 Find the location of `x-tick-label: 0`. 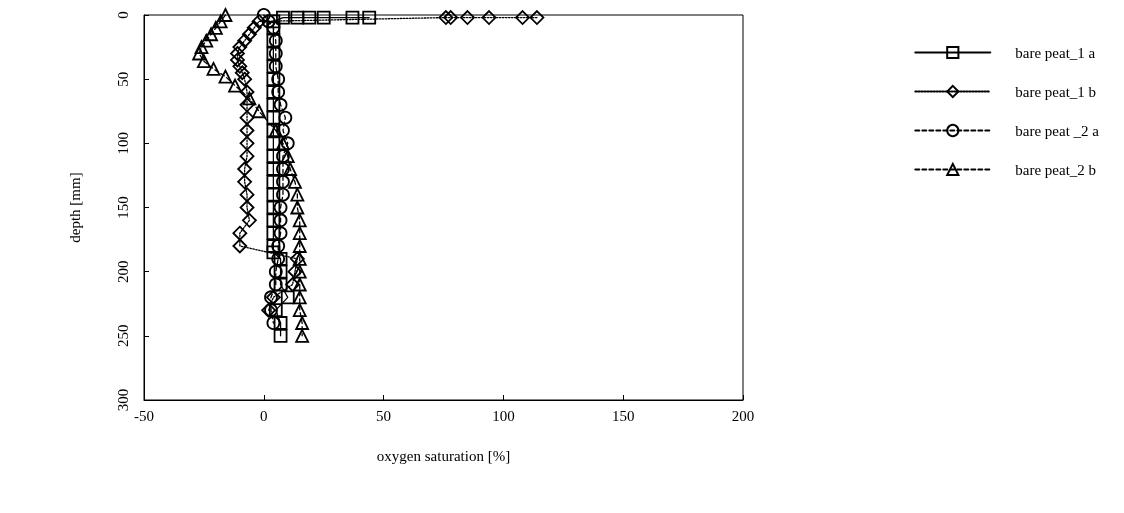

x-tick-label: 0 is located at coordinates (264, 415).